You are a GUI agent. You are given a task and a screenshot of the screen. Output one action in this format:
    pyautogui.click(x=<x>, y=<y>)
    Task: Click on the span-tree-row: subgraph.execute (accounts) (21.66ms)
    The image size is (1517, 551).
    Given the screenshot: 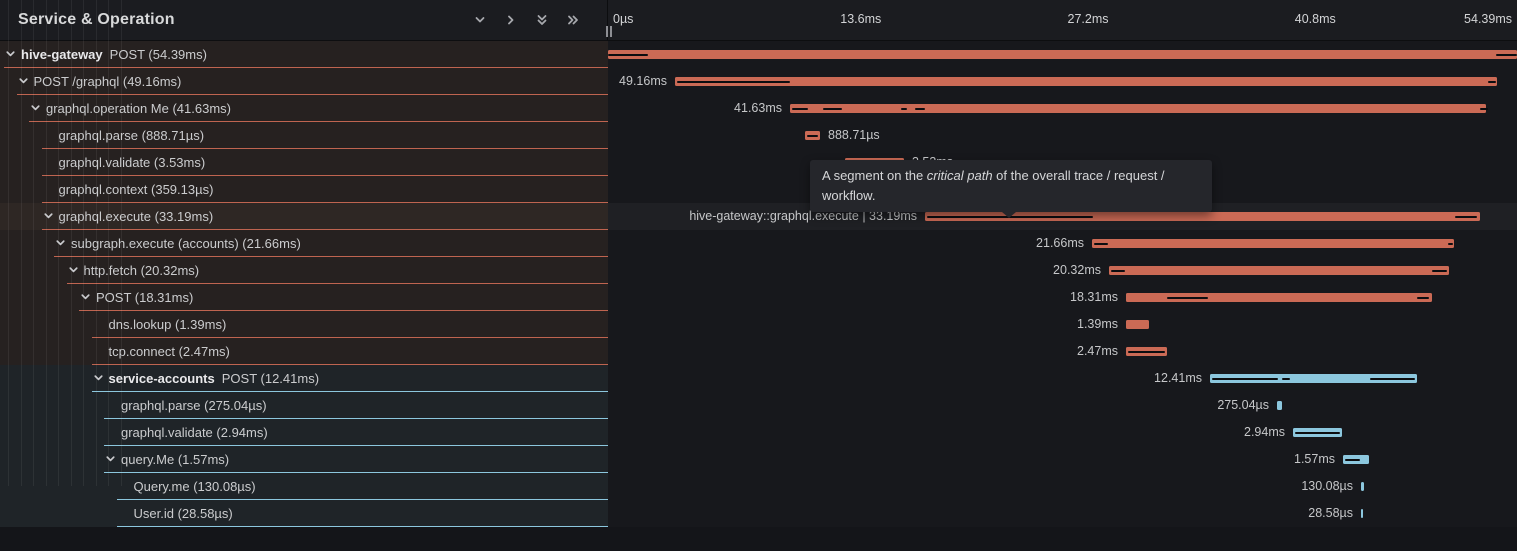 What is the action you would take?
    pyautogui.click(x=304, y=243)
    